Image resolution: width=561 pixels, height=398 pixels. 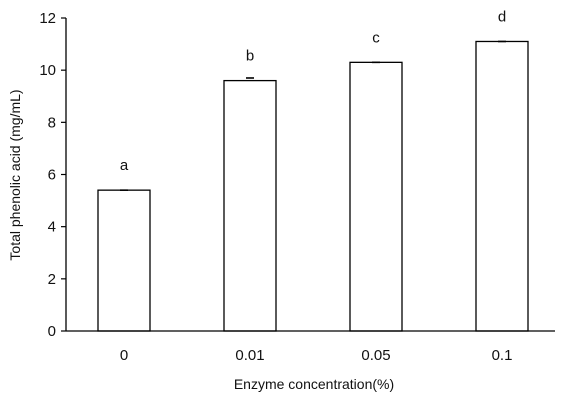 I want to click on y-tick-label: 10, so click(x=47, y=70).